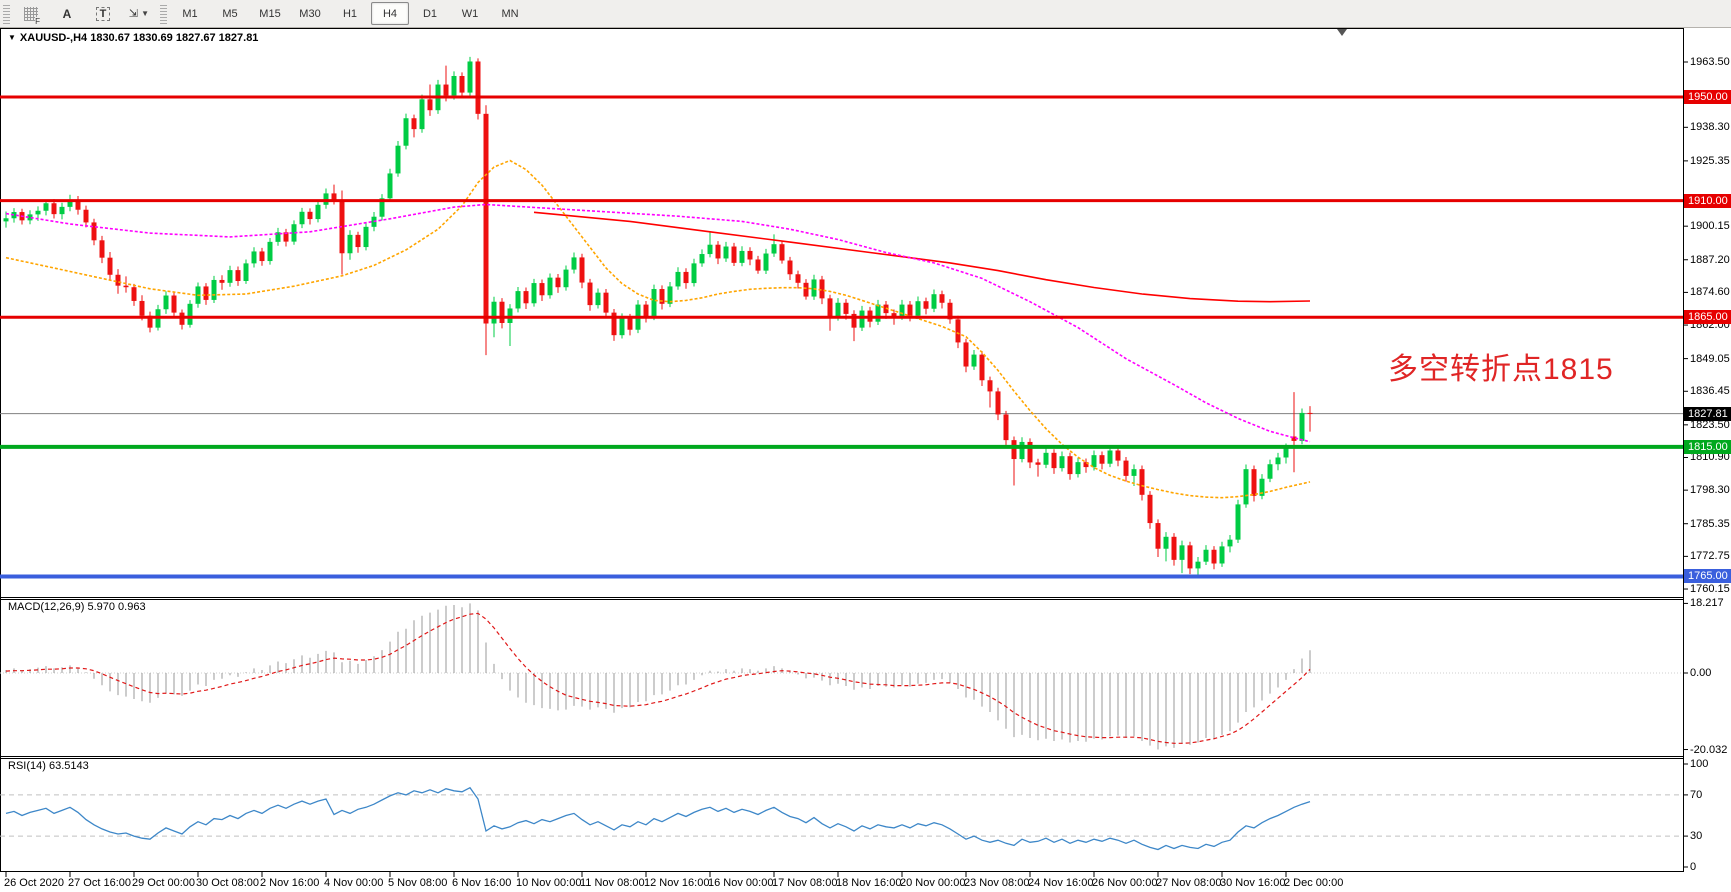  I want to click on date-axis-label: 17 Nov 08:00, so click(805, 883).